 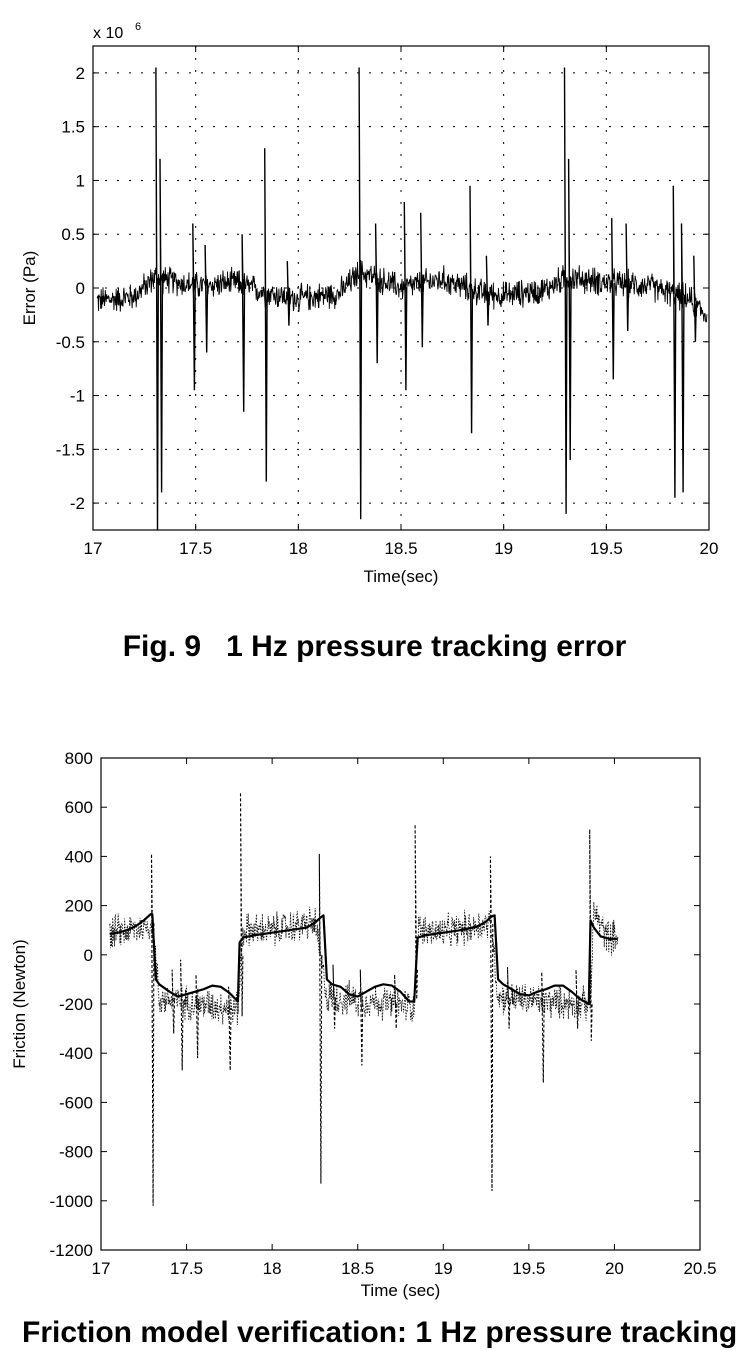 I want to click on y-axis-label: Friction (Newton), so click(x=19, y=1003).